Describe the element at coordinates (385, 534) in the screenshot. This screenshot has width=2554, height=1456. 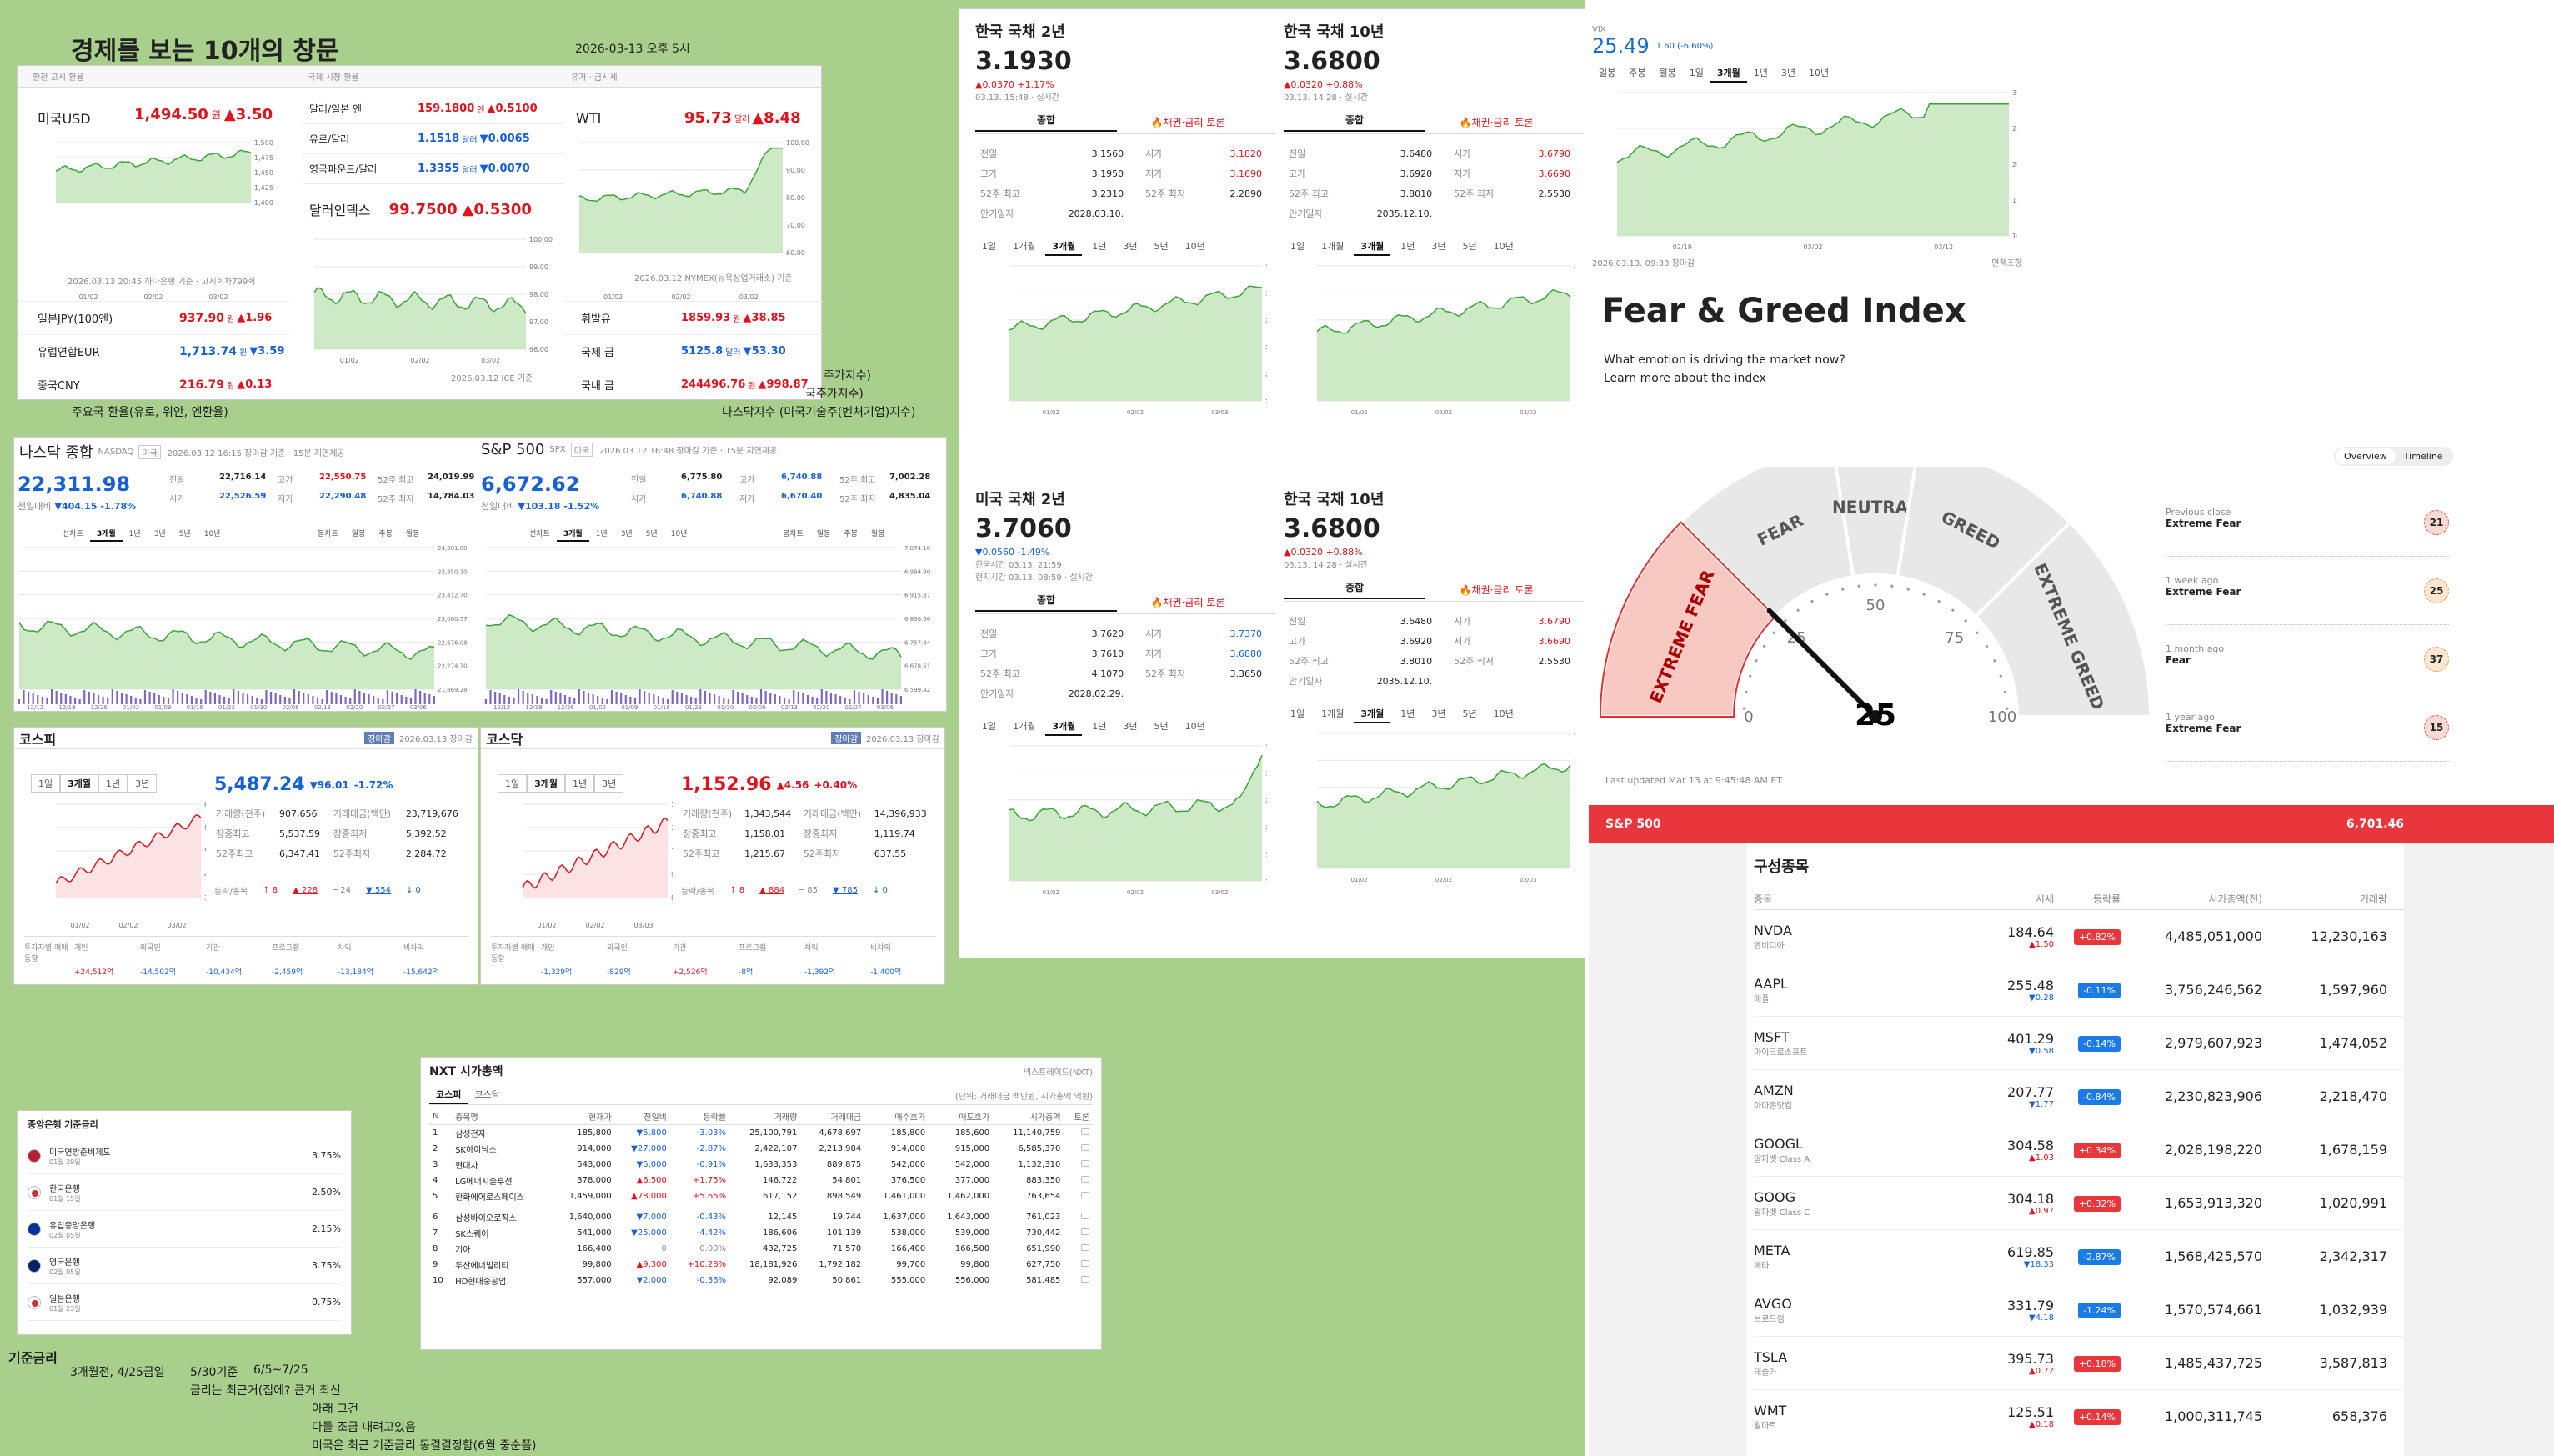
I see `nasdaq-view-2: 주봉` at that location.